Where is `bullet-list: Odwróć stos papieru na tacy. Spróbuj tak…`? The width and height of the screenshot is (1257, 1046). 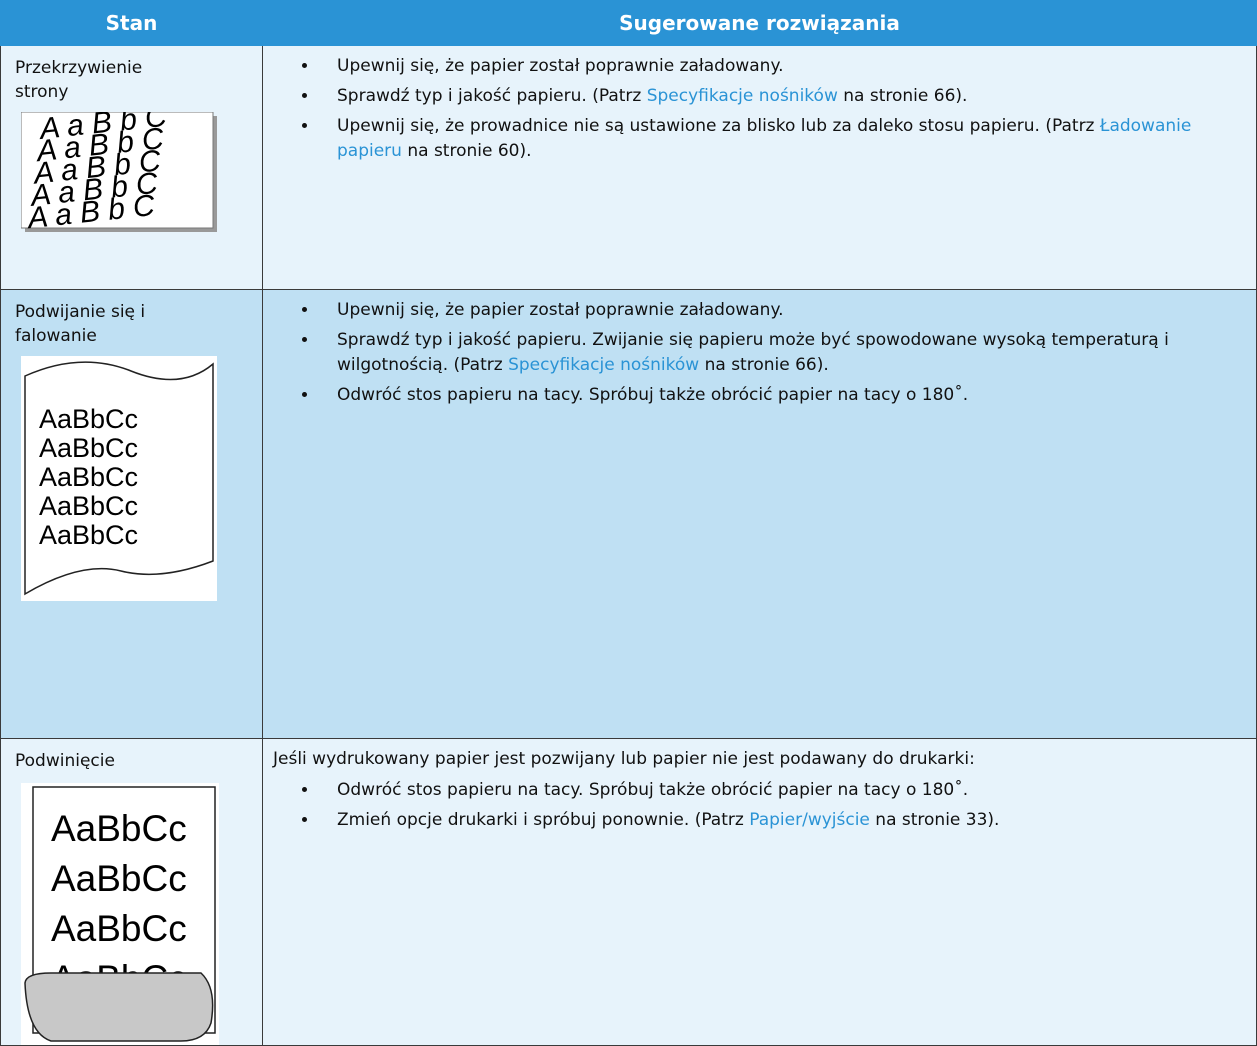
bullet-list: Odwróć stos papieru na tacy. Spróbuj tak… is located at coordinates (762, 805).